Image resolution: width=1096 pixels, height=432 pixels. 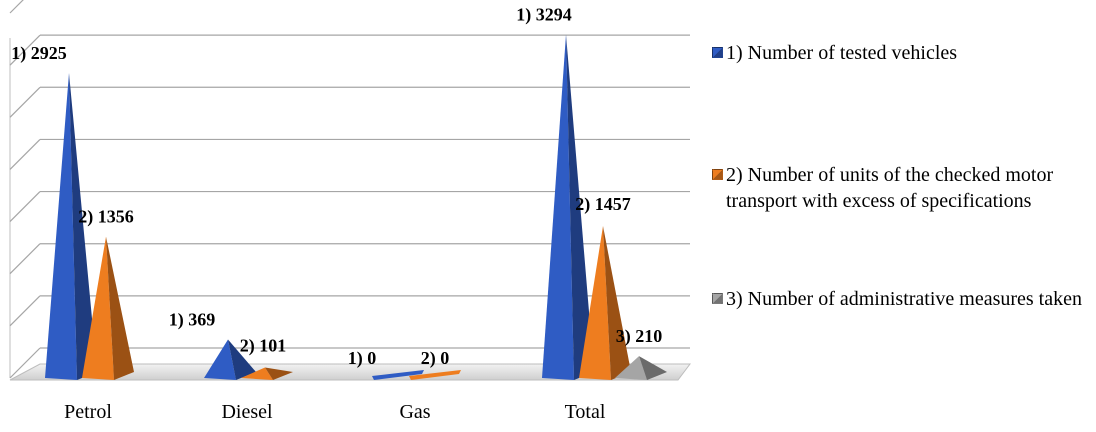 What do you see at coordinates (192, 320) in the screenshot?
I see `data-label-0-1: 1) 369` at bounding box center [192, 320].